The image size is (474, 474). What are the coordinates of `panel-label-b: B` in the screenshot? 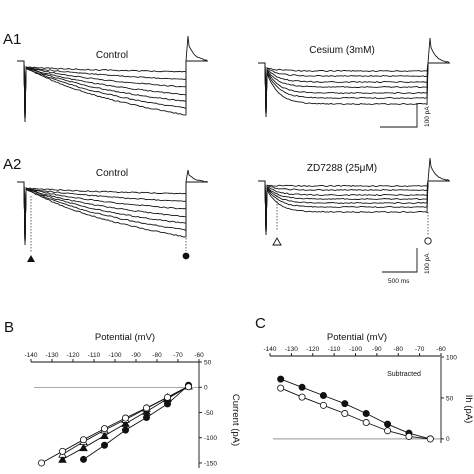 It's located at (9, 327).